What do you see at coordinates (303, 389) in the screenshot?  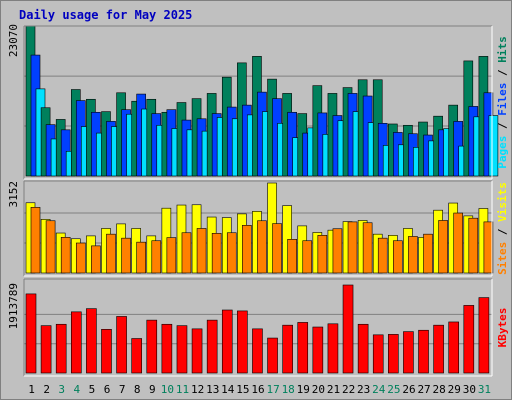 I see `x-tick-label-day-19: 19` at bounding box center [303, 389].